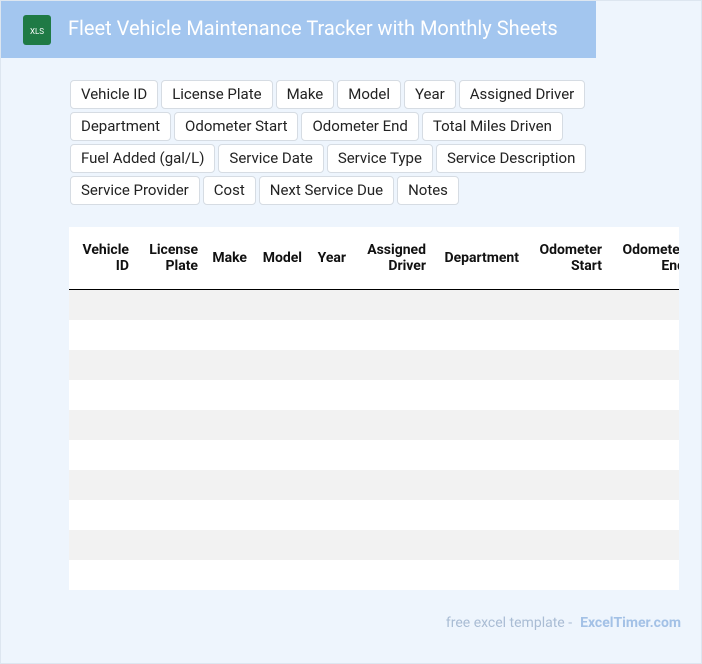 The image size is (702, 664). Describe the element at coordinates (217, 94) in the screenshot. I see `field-chip: License Plate` at that location.